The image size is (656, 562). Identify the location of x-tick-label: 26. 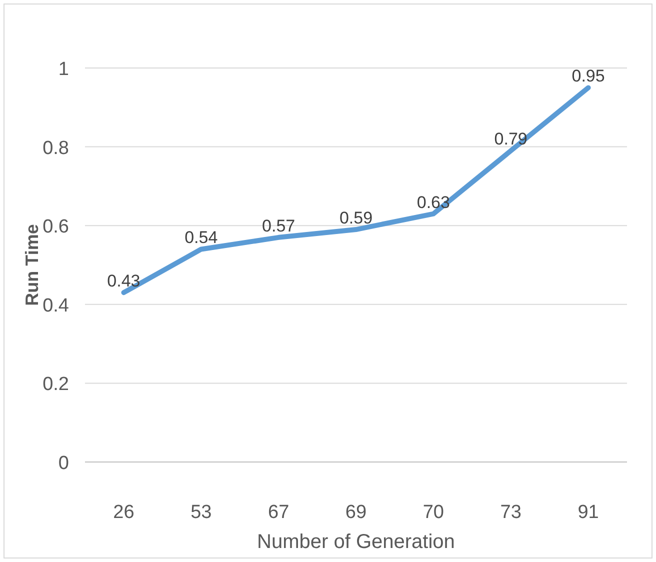
(123, 512).